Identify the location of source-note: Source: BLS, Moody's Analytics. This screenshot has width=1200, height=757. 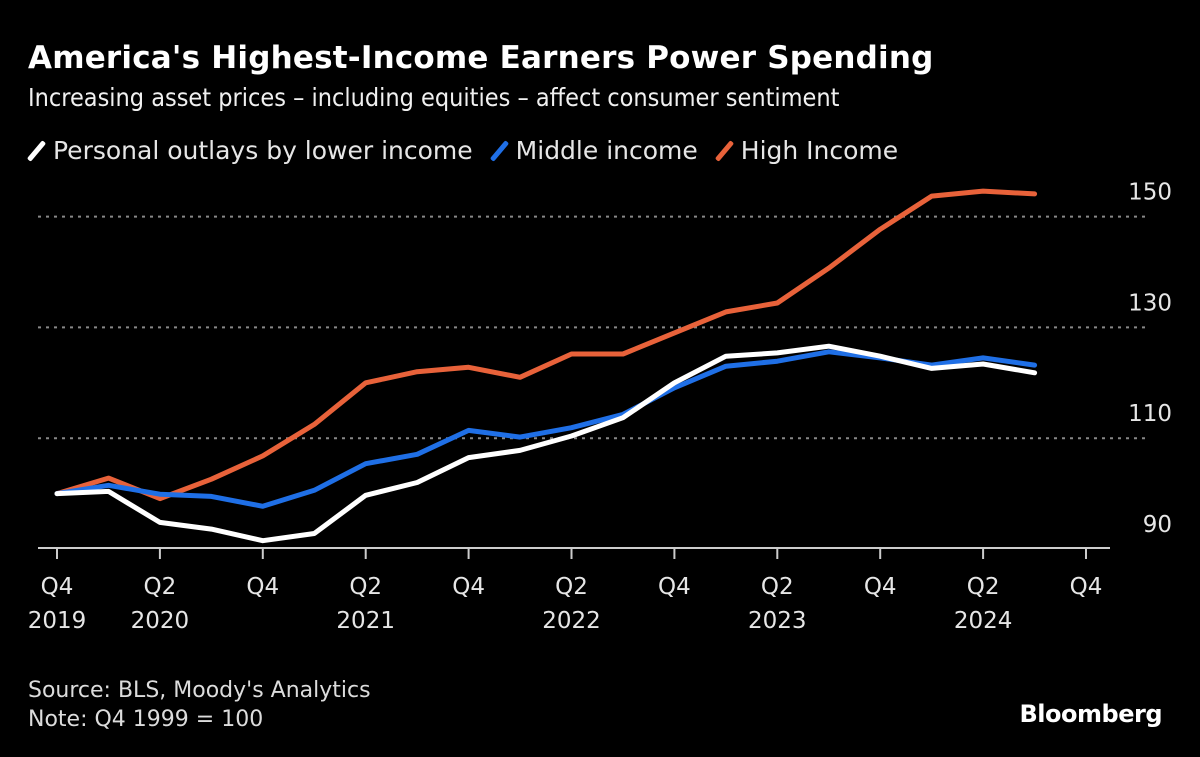
(199, 690).